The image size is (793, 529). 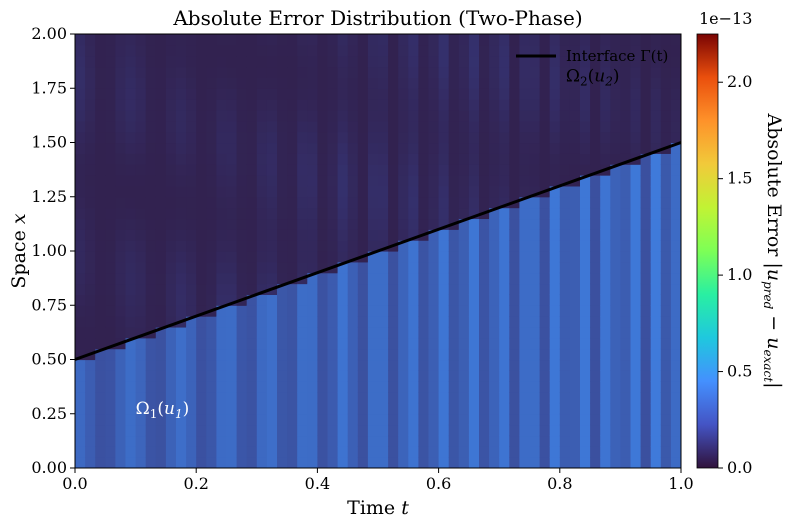 What do you see at coordinates (49, 359) in the screenshot?
I see `y-tick-label: 0.50` at bounding box center [49, 359].